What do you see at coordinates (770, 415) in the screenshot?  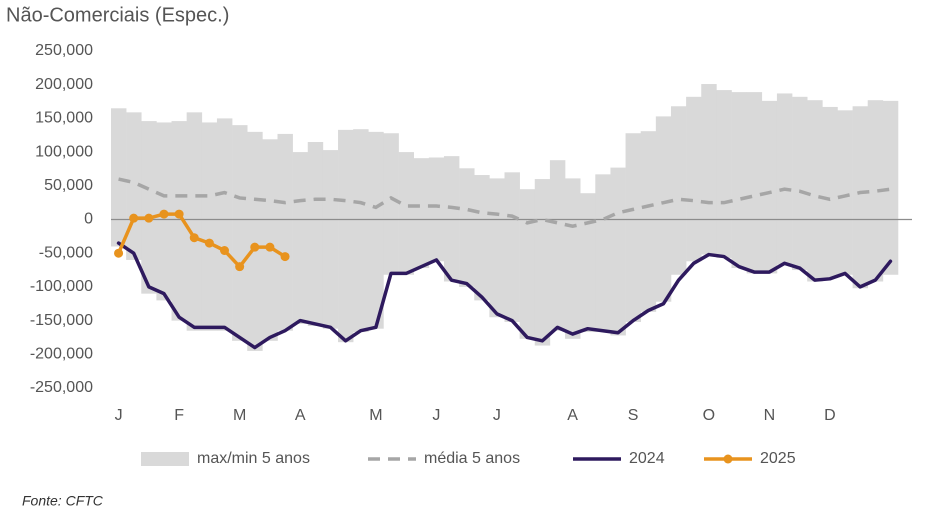 I see `x-tick-label: N` at bounding box center [770, 415].